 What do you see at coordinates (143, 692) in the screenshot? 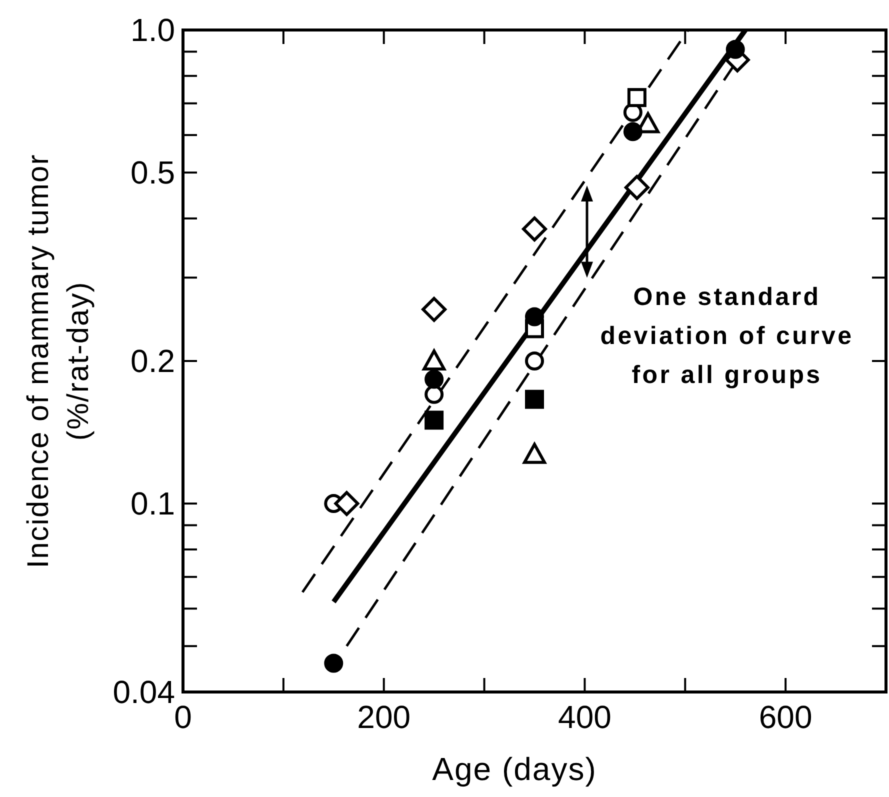
I see `y-tick-label: 0.04` at bounding box center [143, 692].